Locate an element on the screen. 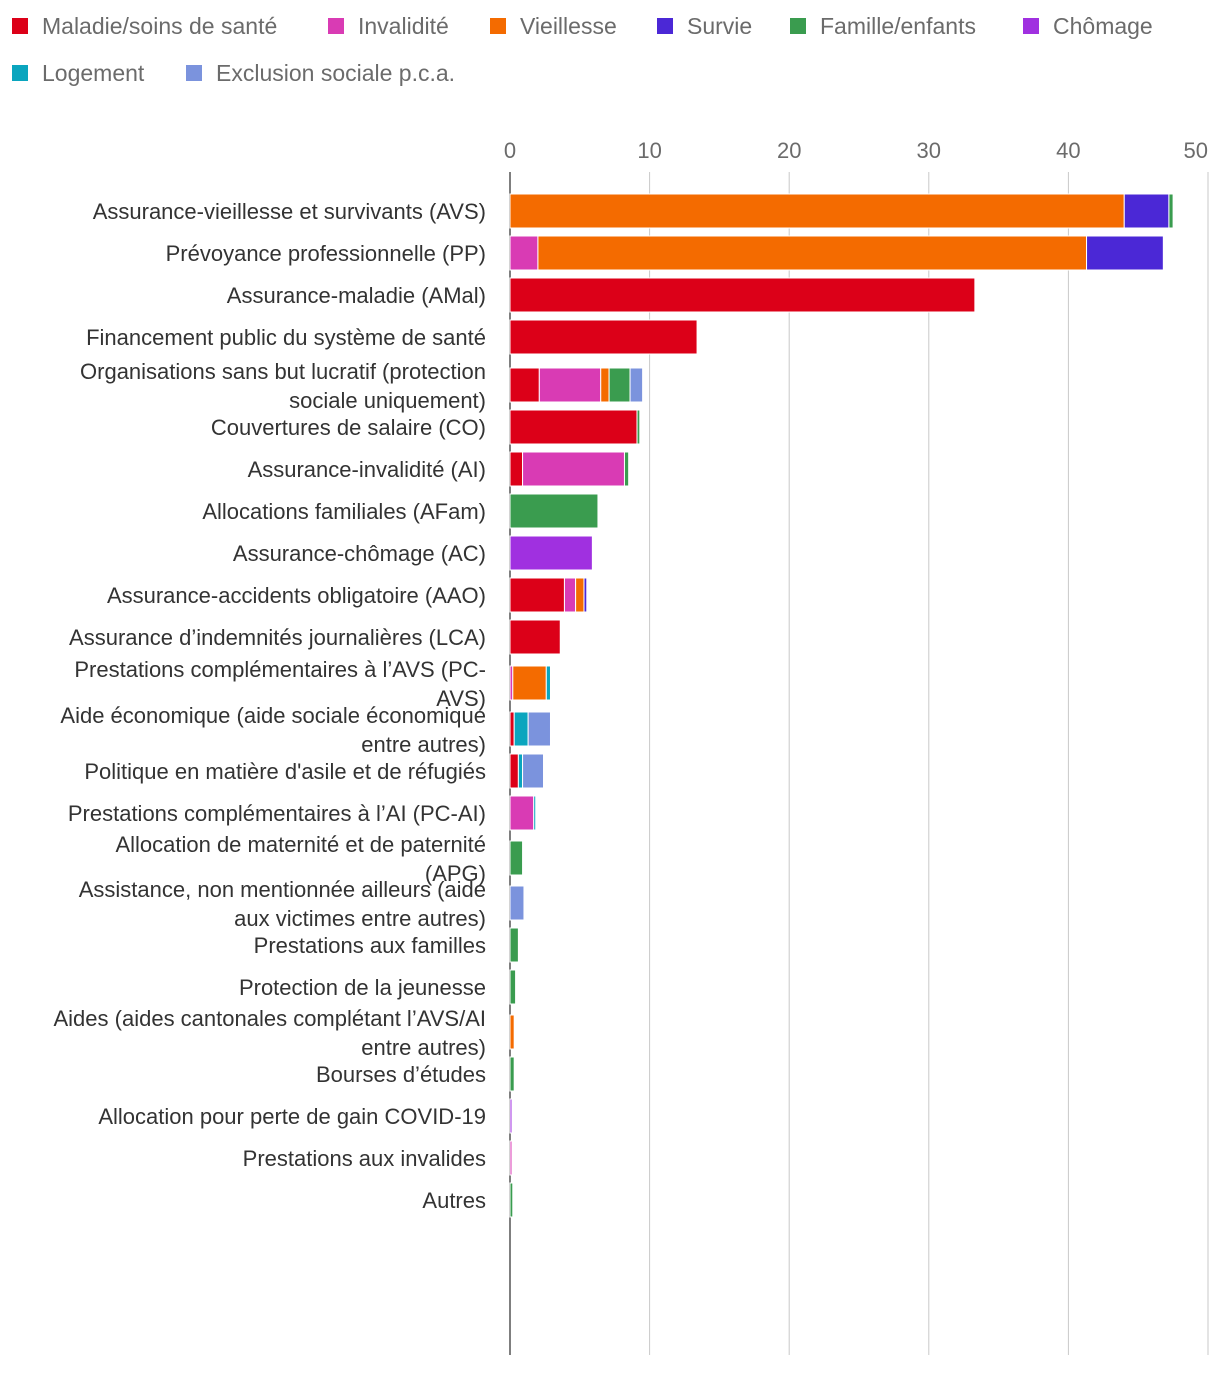 This screenshot has height=1400, width=1220. category-label-line: AVS) is located at coordinates (461, 698).